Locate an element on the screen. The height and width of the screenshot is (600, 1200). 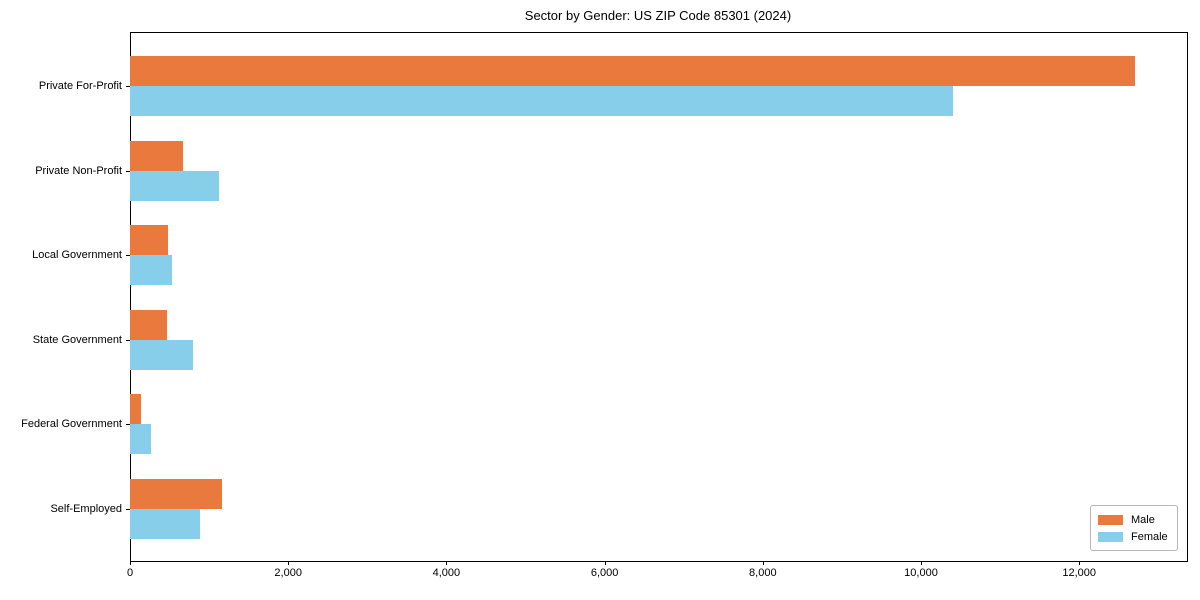
bar-male-private-for-profit is located at coordinates (632, 71).